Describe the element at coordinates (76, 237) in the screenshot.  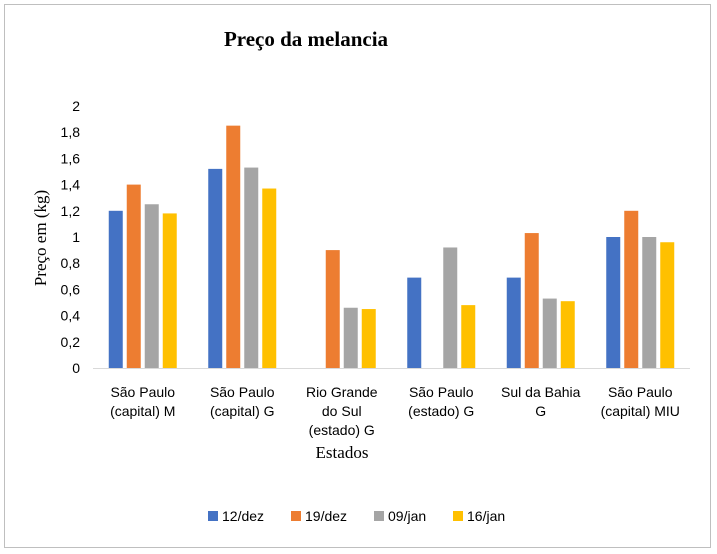
I see `y-tick-label: 1` at that location.